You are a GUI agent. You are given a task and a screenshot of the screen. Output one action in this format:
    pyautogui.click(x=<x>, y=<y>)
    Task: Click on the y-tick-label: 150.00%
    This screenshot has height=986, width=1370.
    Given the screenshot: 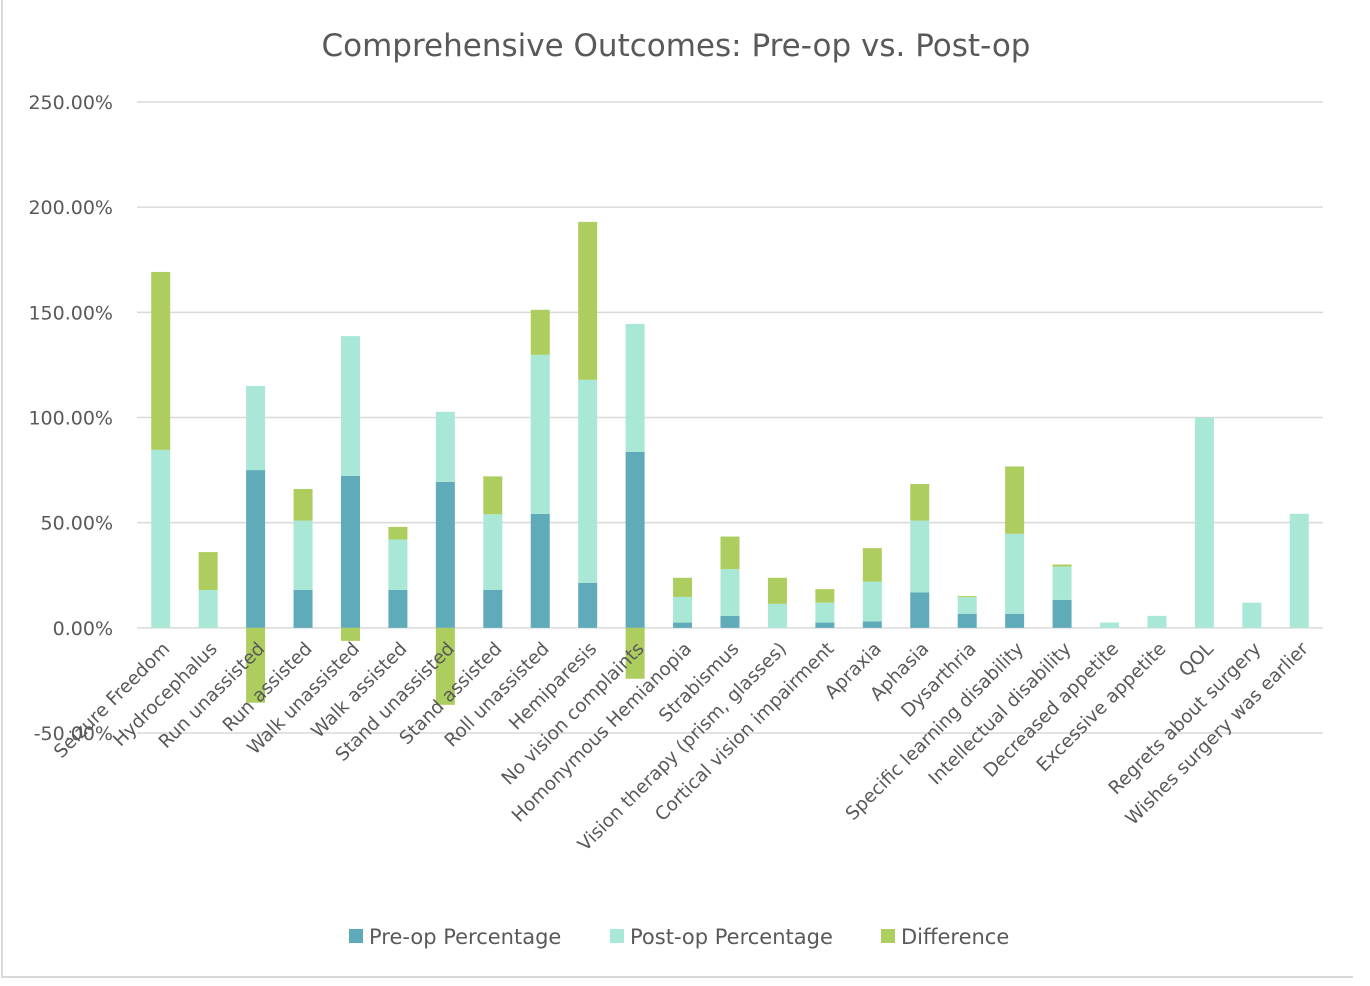 What is the action you would take?
    pyautogui.click(x=70, y=313)
    